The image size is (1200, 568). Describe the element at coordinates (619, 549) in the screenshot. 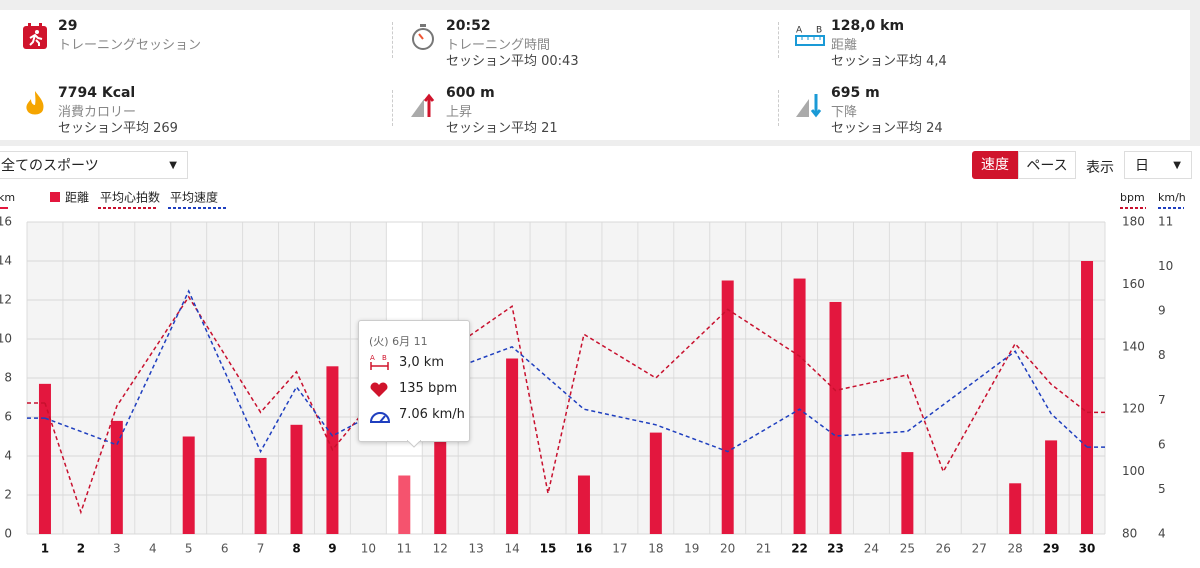

I see `x-tick-label: 17` at that location.